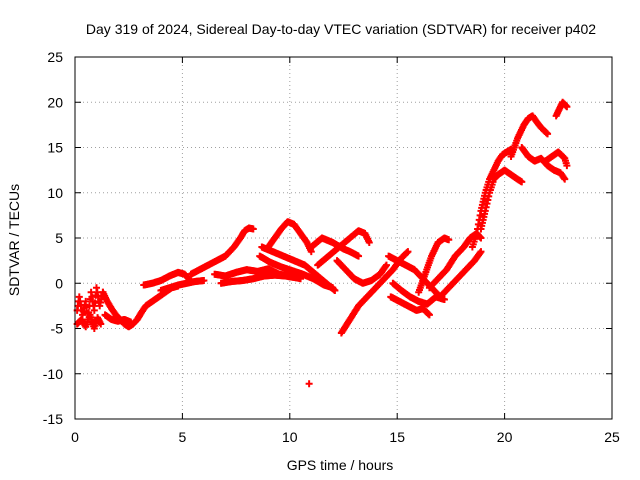 This screenshot has height=480, width=640. What do you see at coordinates (397, 437) in the screenshot?
I see `x-tick-label: 15` at bounding box center [397, 437].